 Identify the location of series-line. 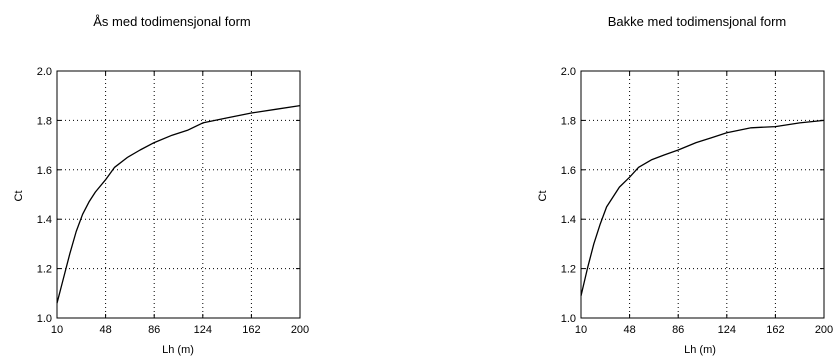
(702, 207).